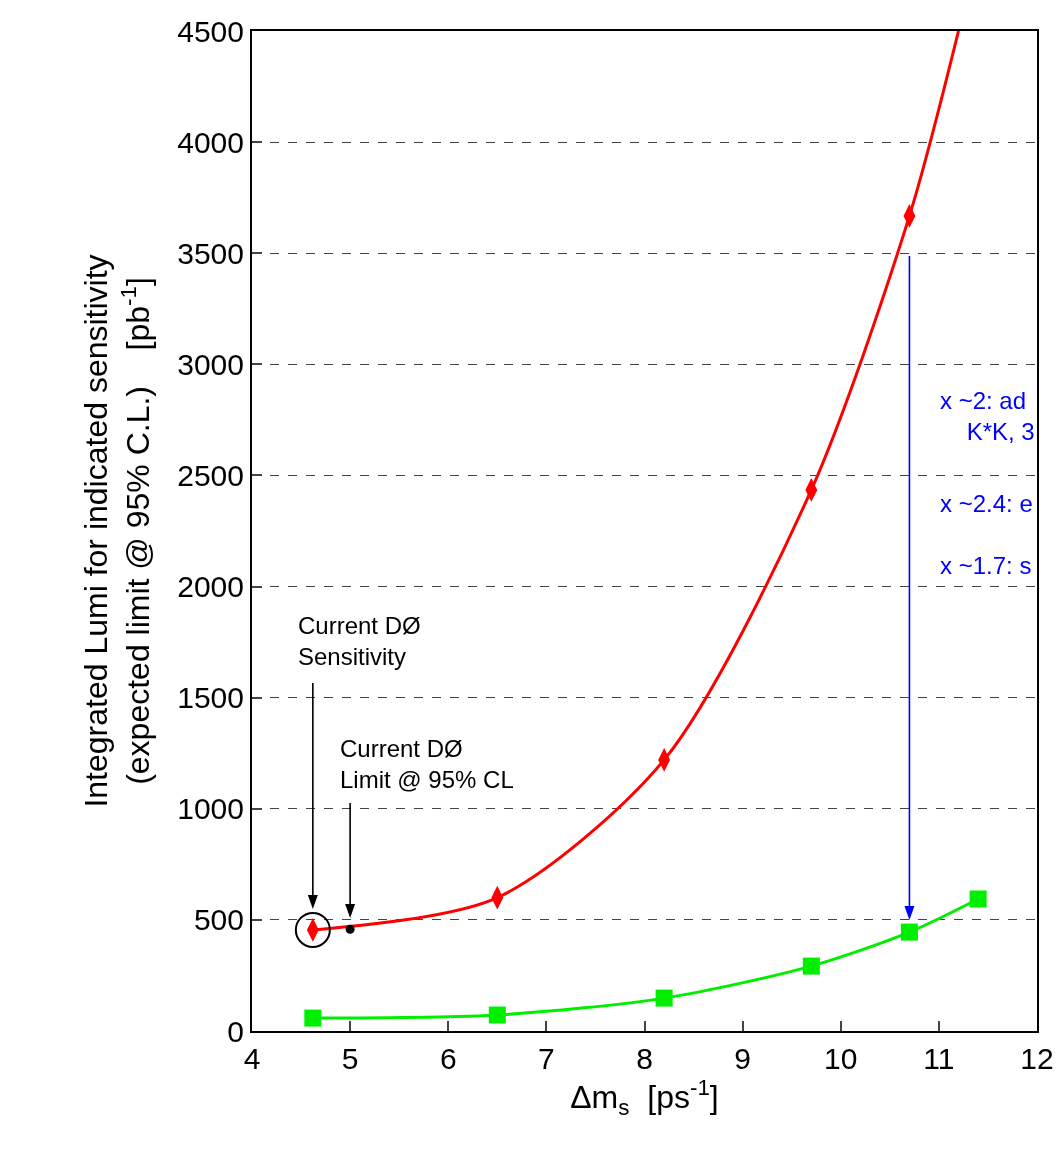 Image resolution: width=1063 pixels, height=1152 pixels. Describe the element at coordinates (644, 1098) in the screenshot. I see `x-axis-title: Δm$_{s}$ [ps$^{-1}$]` at that location.